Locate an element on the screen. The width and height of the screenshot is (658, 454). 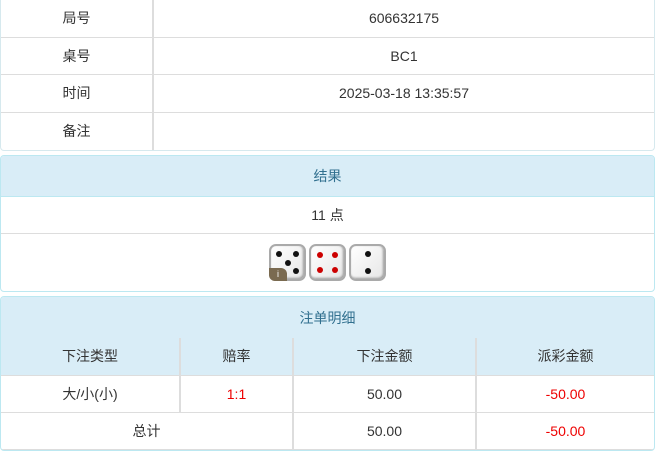
info-row-table: 桌号 BC1 is located at coordinates (327, 56).